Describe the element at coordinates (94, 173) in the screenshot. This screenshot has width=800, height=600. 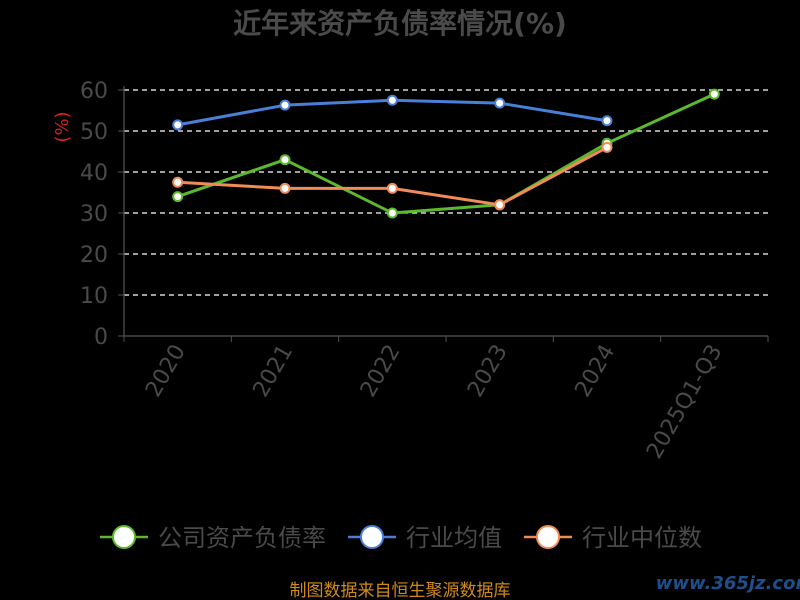
I see `y-tick-label: 40` at that location.